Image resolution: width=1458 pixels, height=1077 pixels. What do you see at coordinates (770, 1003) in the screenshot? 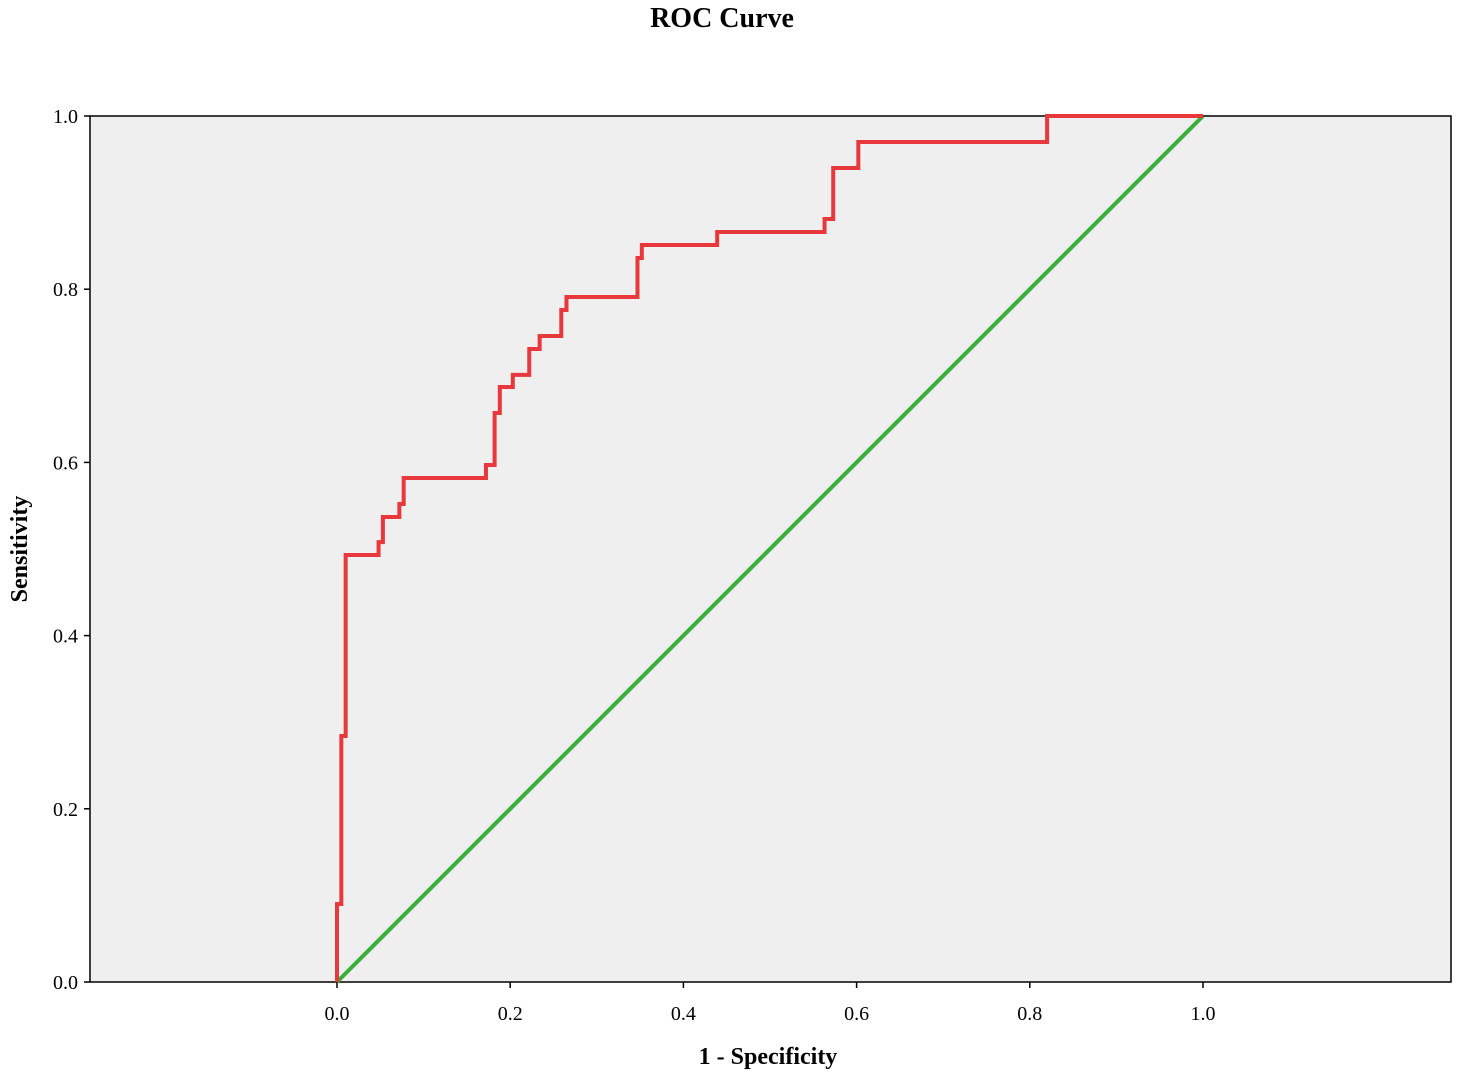
I see `x-axis: 0.0 0.2 0.4 0.6 0.8 1.0` at bounding box center [770, 1003].